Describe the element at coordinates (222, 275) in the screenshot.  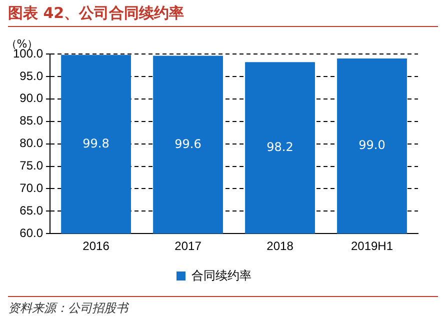
I see `legend-label: 合同续约率` at that location.